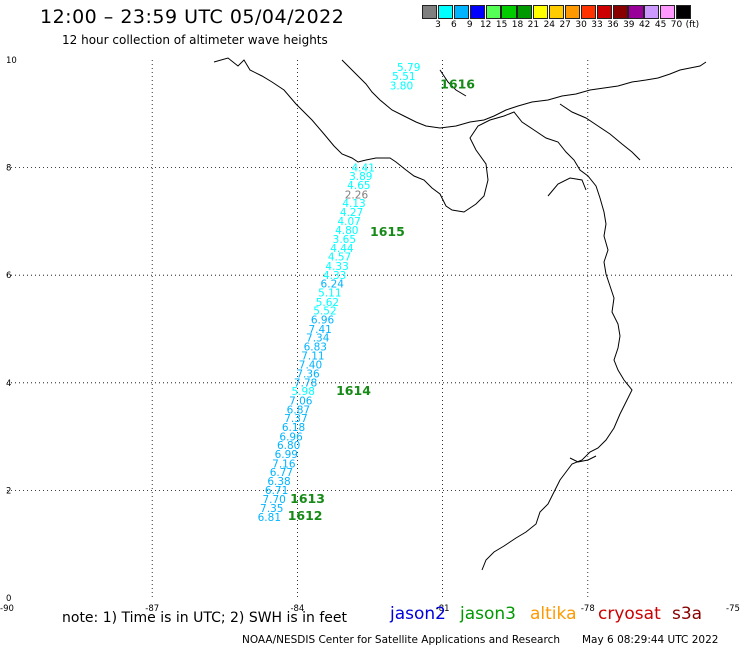 The width and height of the screenshot is (740, 650). I want to click on pass-number-label: 1612, so click(305, 515).